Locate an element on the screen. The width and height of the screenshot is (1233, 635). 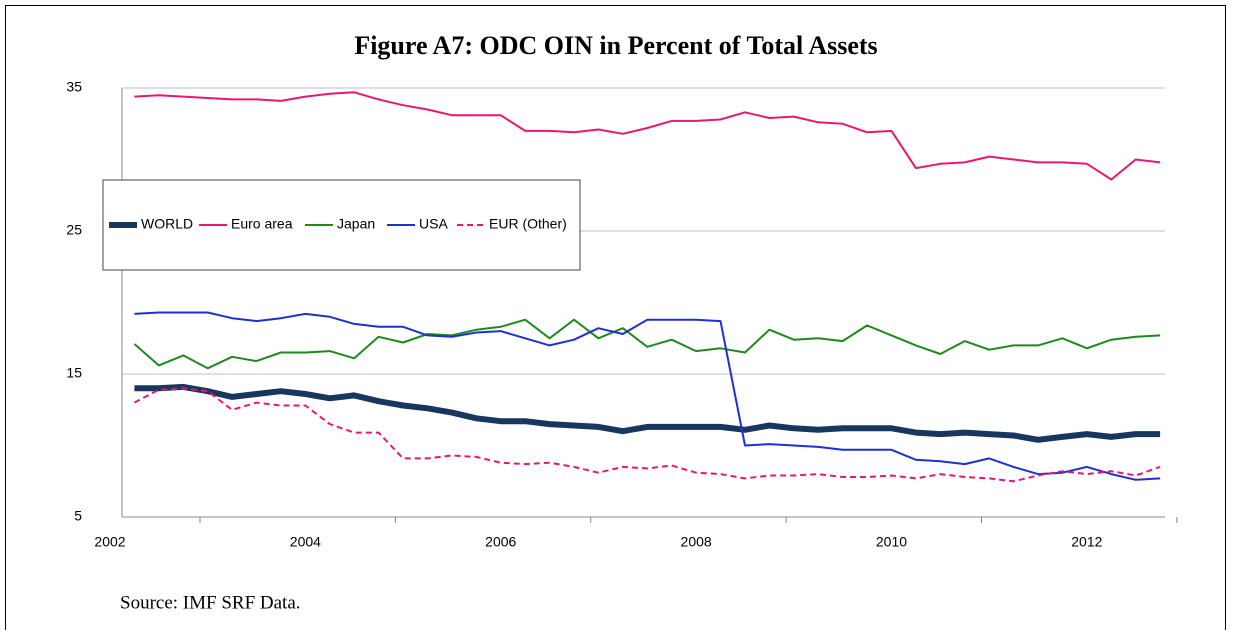
legend-label: Japan is located at coordinates (356, 224).